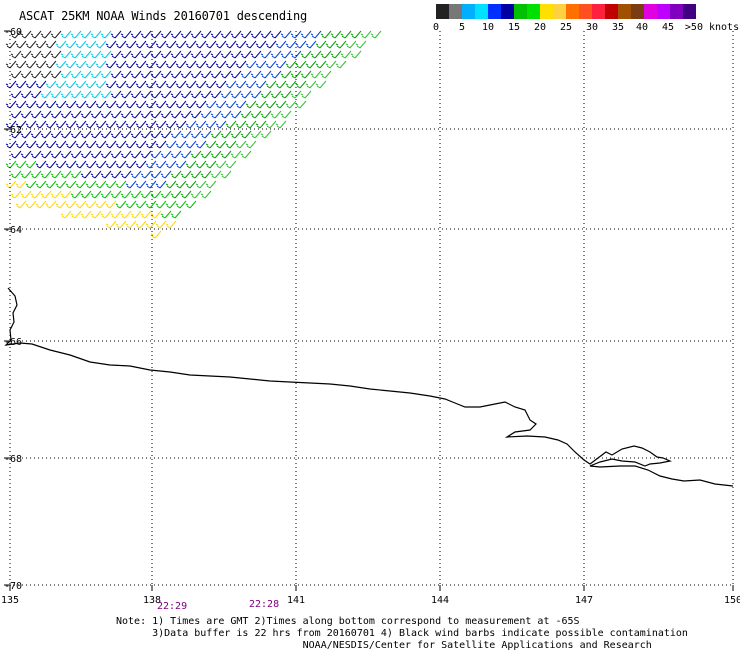 Image resolution: width=740 pixels, height=652 pixels. Describe the element at coordinates (592, 27) in the screenshot. I see `legend-label: 30` at that location.